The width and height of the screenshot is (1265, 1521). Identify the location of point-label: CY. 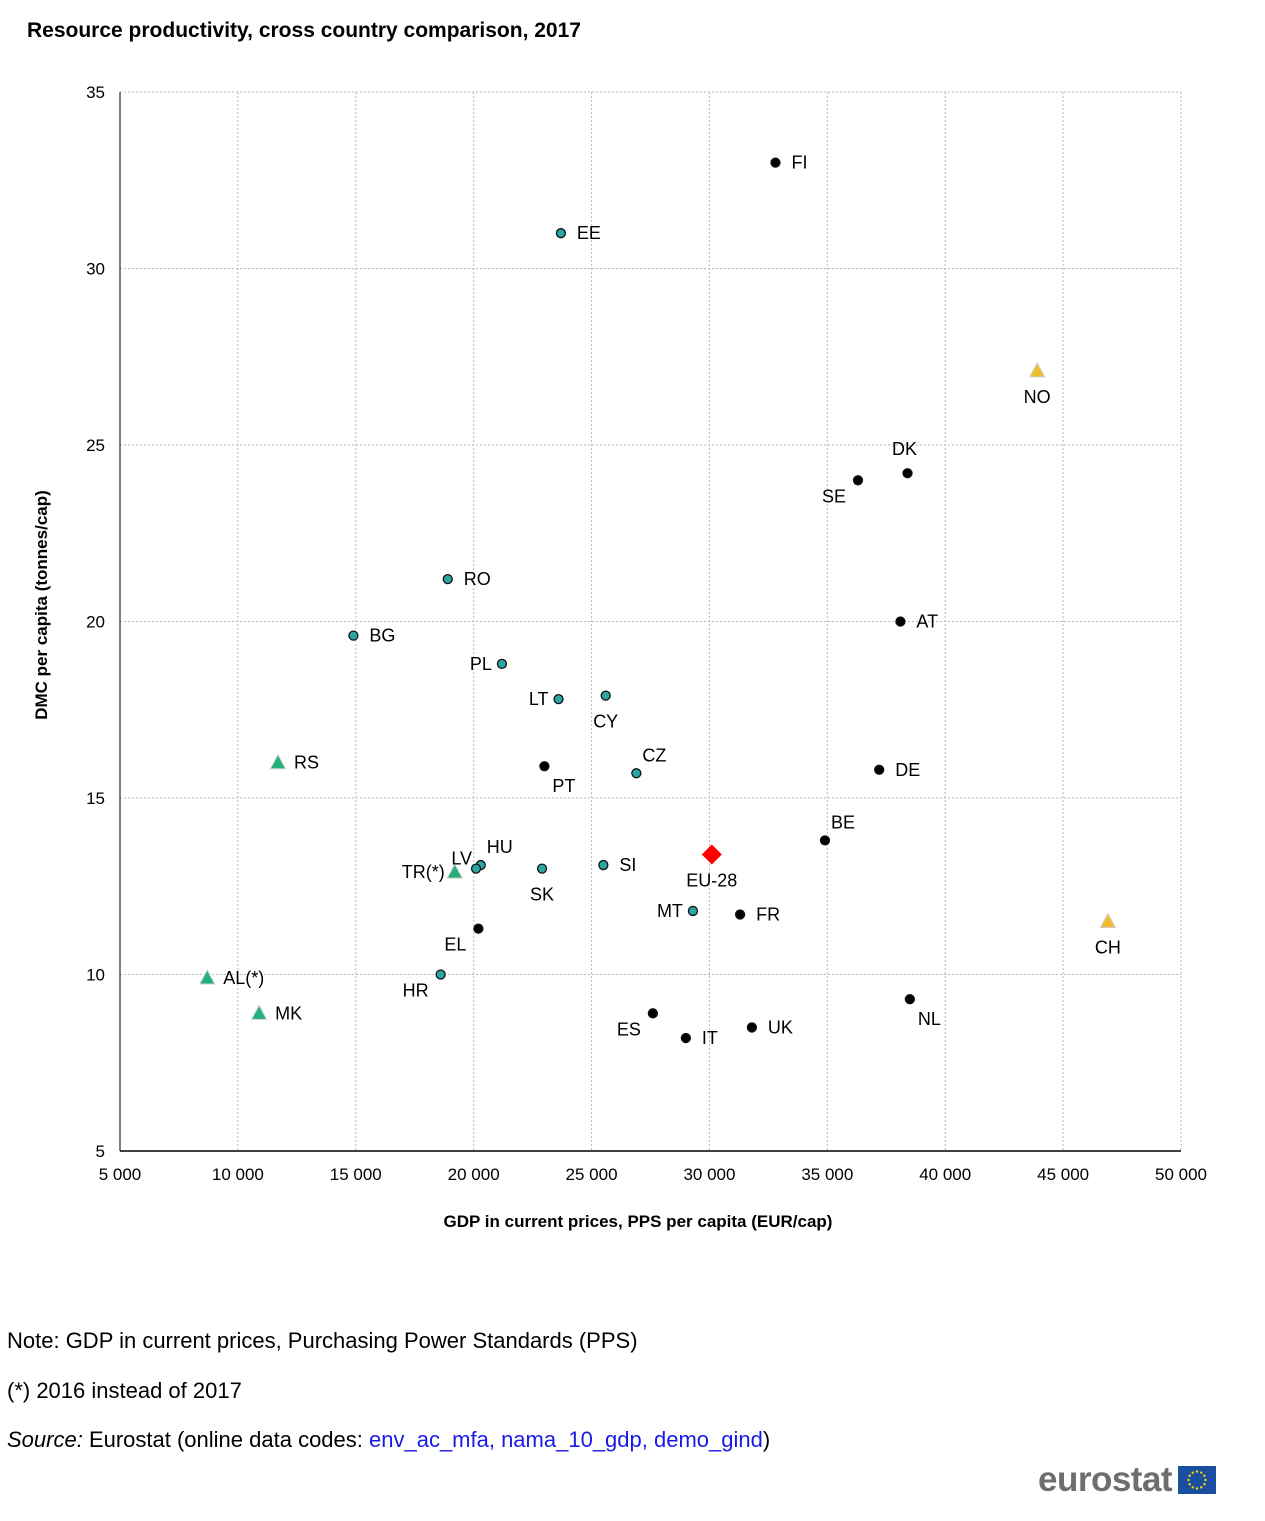
(605, 722).